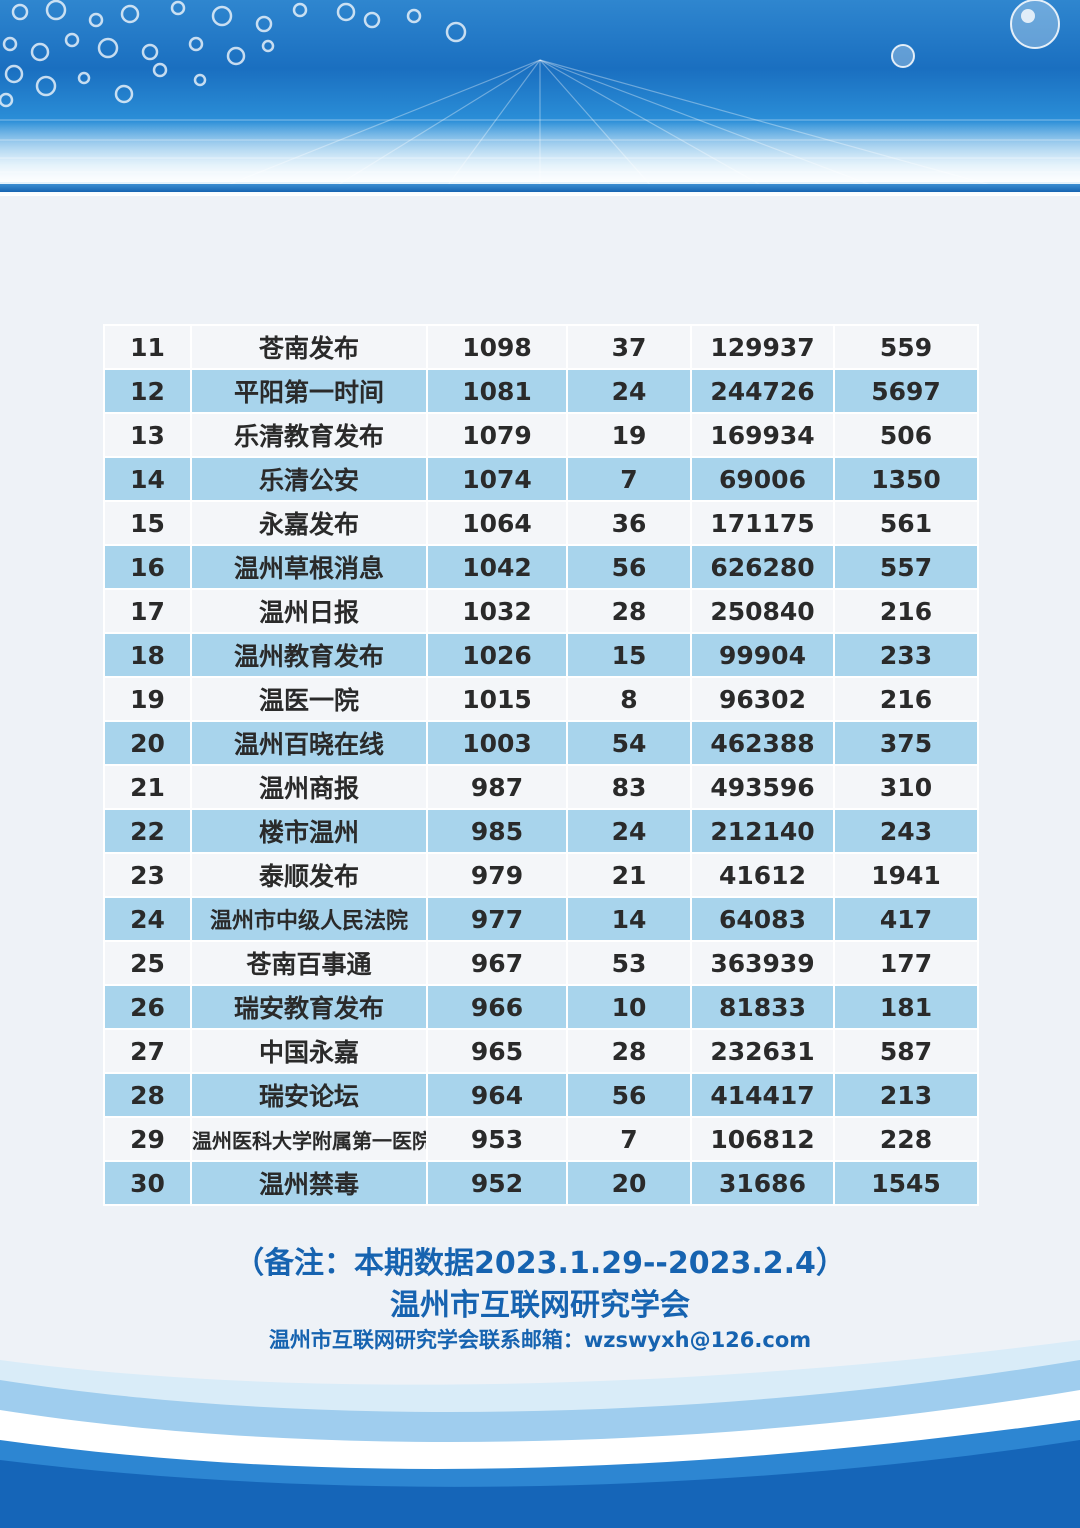 Image resolution: width=1080 pixels, height=1528 pixels. I want to click on value-cell-1: 1081, so click(497, 391).